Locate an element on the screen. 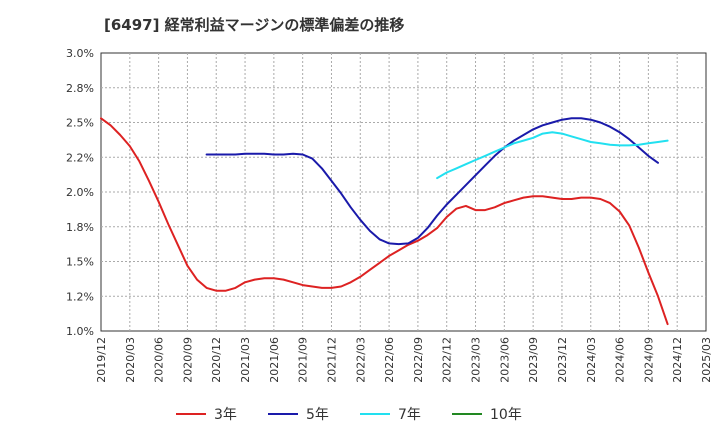 This screenshot has height=440, width=720. y-tick-label: 2.2% is located at coordinates (80, 157).